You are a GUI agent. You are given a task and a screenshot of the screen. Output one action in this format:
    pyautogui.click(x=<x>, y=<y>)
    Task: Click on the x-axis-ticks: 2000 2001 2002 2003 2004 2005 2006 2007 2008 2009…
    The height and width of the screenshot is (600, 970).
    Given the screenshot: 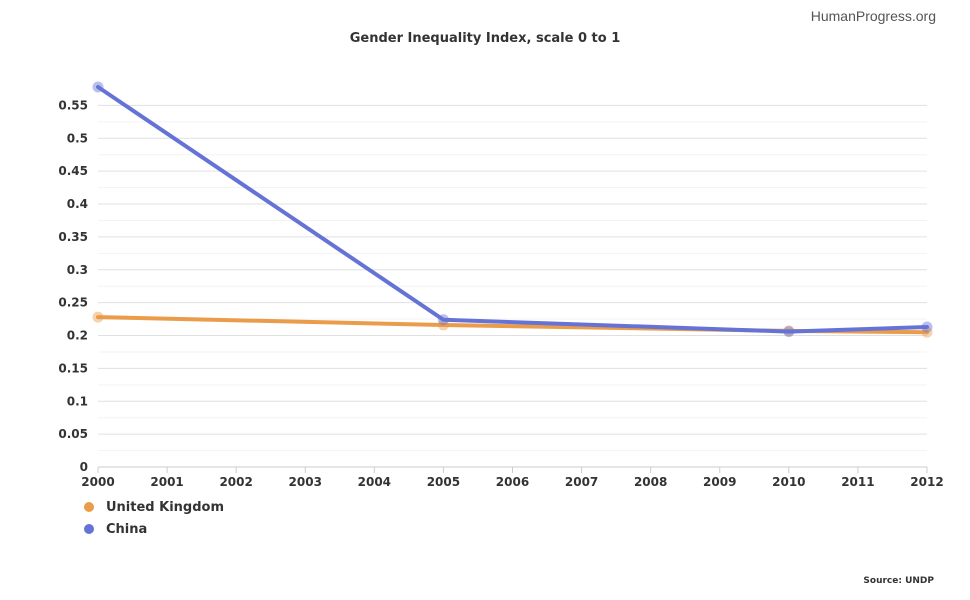 What is the action you would take?
    pyautogui.click(x=512, y=478)
    